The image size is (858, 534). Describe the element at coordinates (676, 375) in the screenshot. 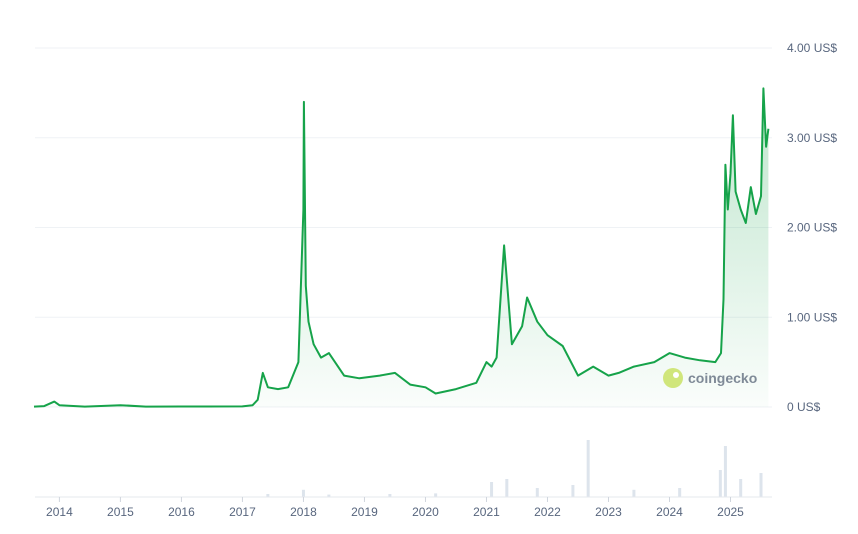

I see `coingecko-logo-eye` at that location.